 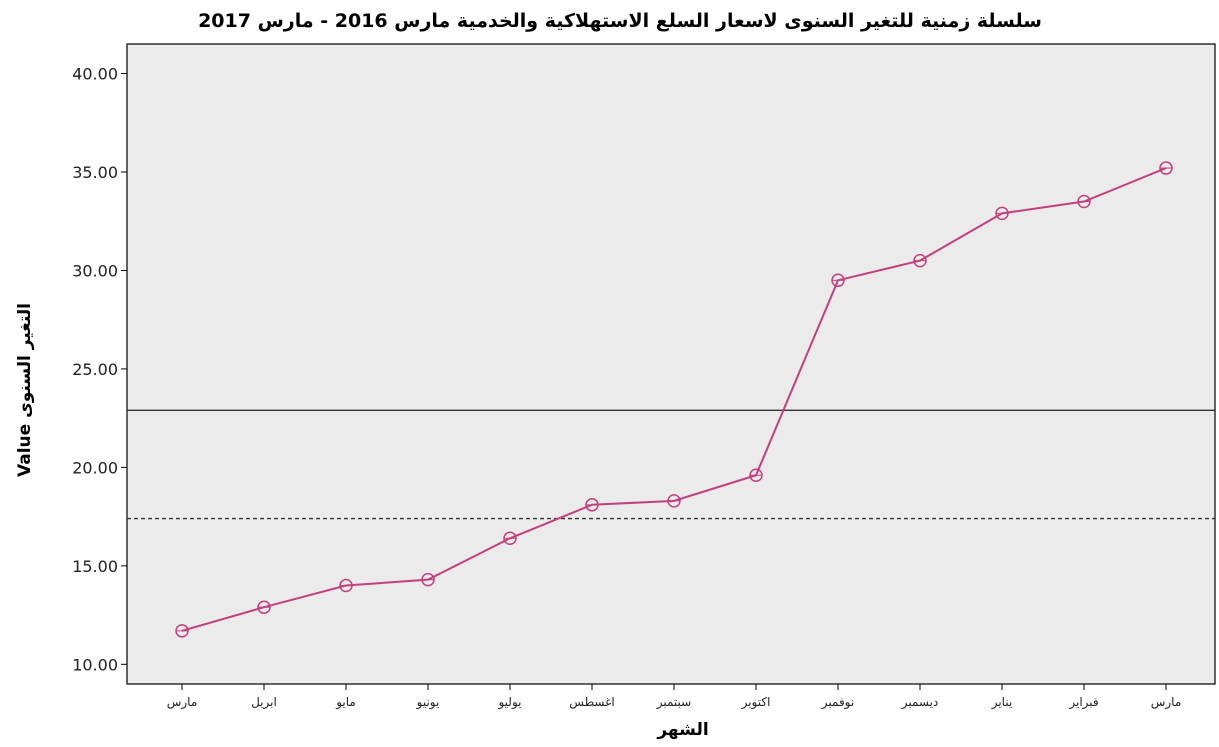 What do you see at coordinates (264, 702) in the screenshot?
I see `x-tick-label: ابريل` at bounding box center [264, 702].